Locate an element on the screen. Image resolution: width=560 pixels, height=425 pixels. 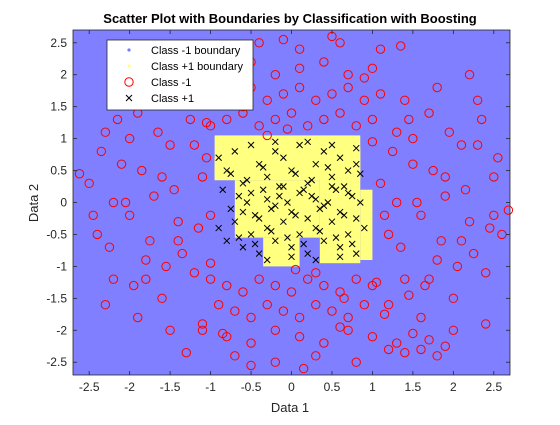
x-tick-label: -1.5 is located at coordinates (170, 387).